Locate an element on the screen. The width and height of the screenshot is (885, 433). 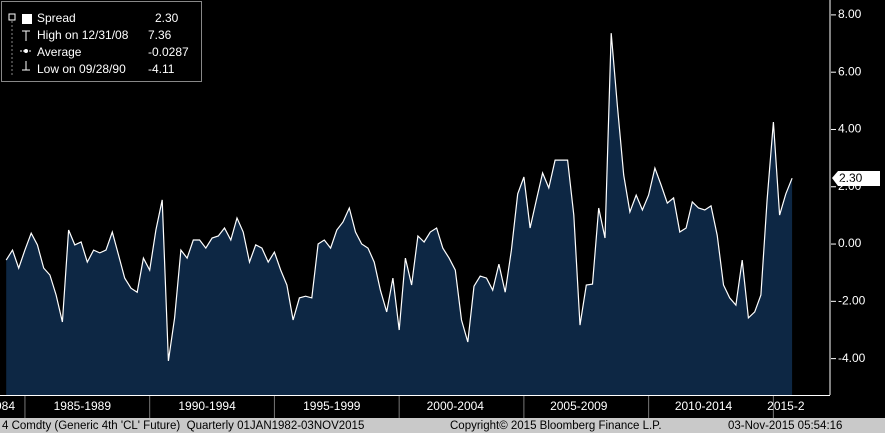
y-tick-label: -2.00 is located at coordinates (852, 301).